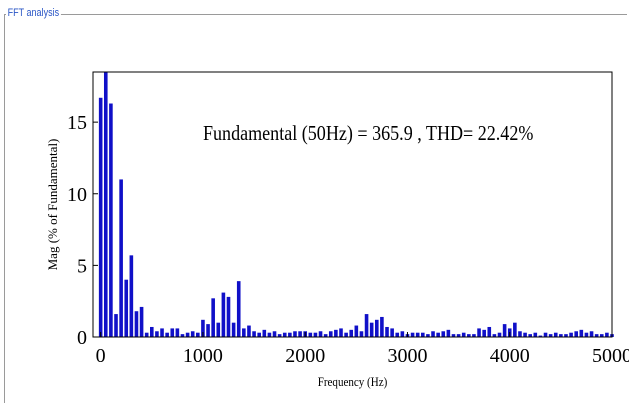 The width and height of the screenshot is (629, 405). I want to click on y-tick-label: 0, so click(82, 338).